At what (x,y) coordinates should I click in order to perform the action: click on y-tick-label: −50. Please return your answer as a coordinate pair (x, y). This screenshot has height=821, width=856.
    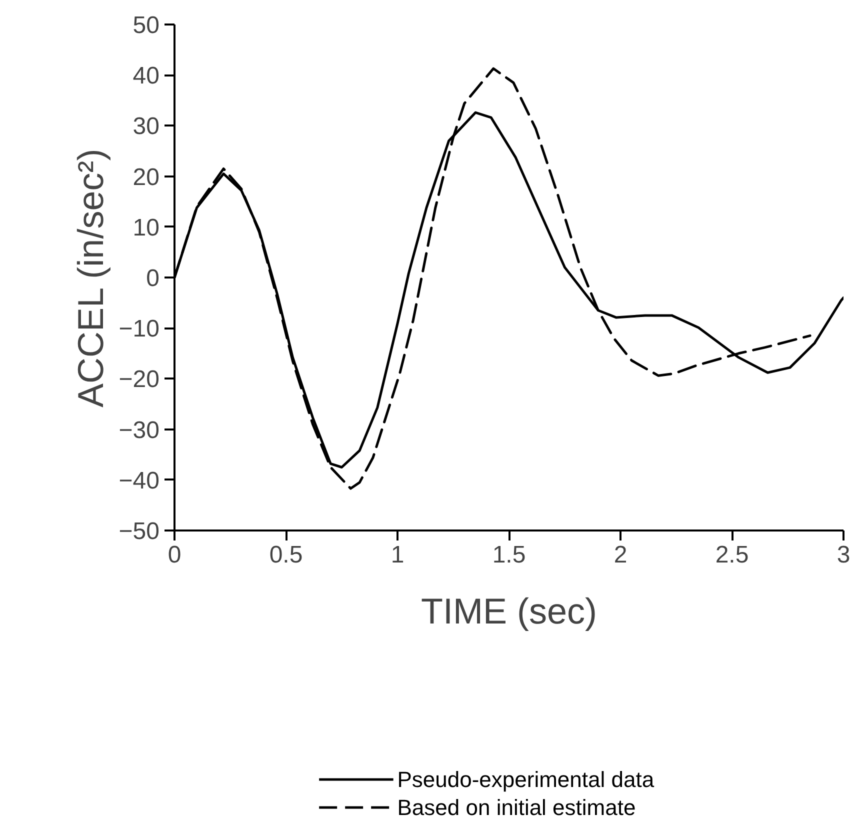
    Looking at the image, I should click on (139, 531).